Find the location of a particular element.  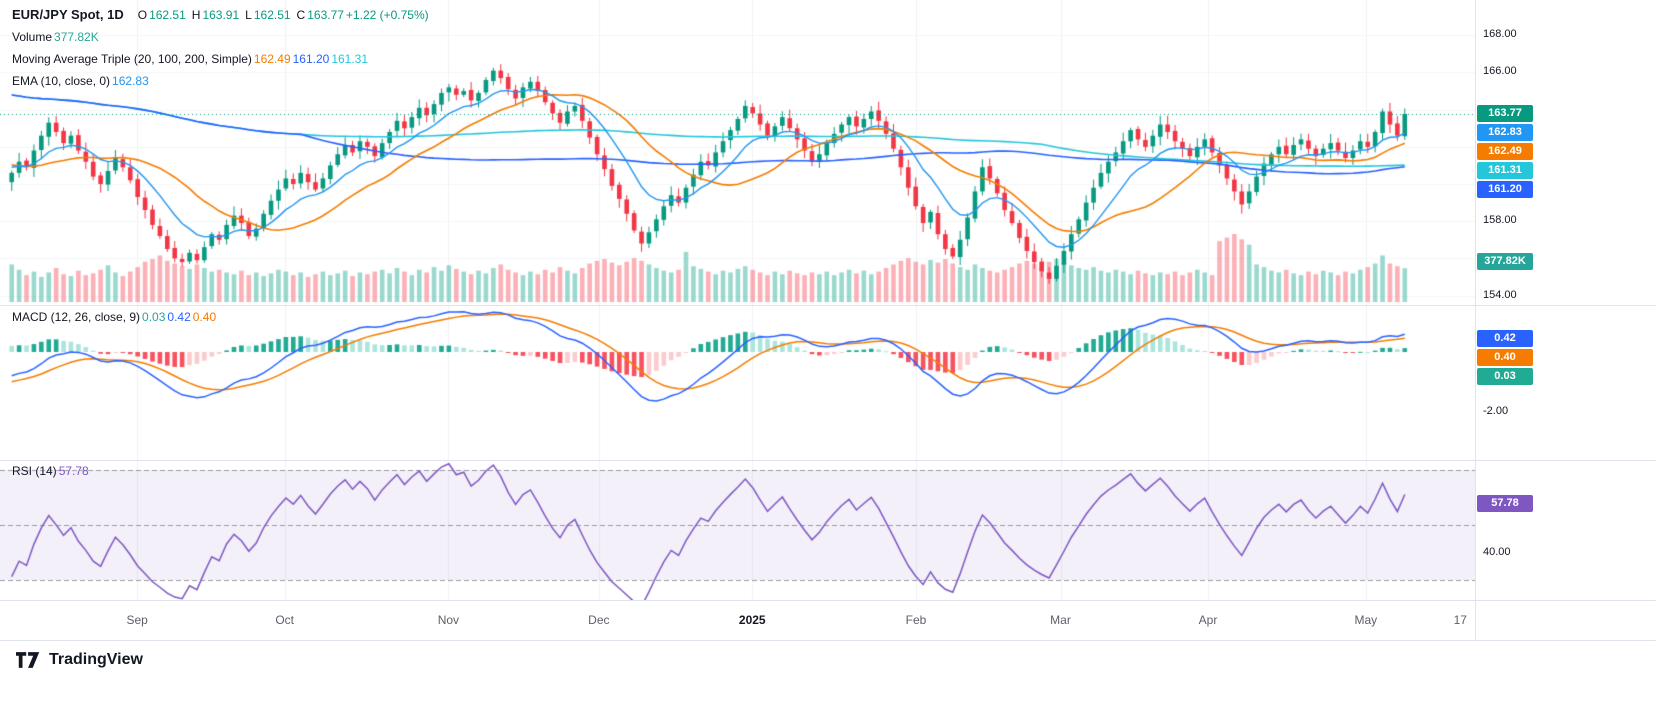

ema-label: EMA (10, close, 0) is located at coordinates (61, 81).